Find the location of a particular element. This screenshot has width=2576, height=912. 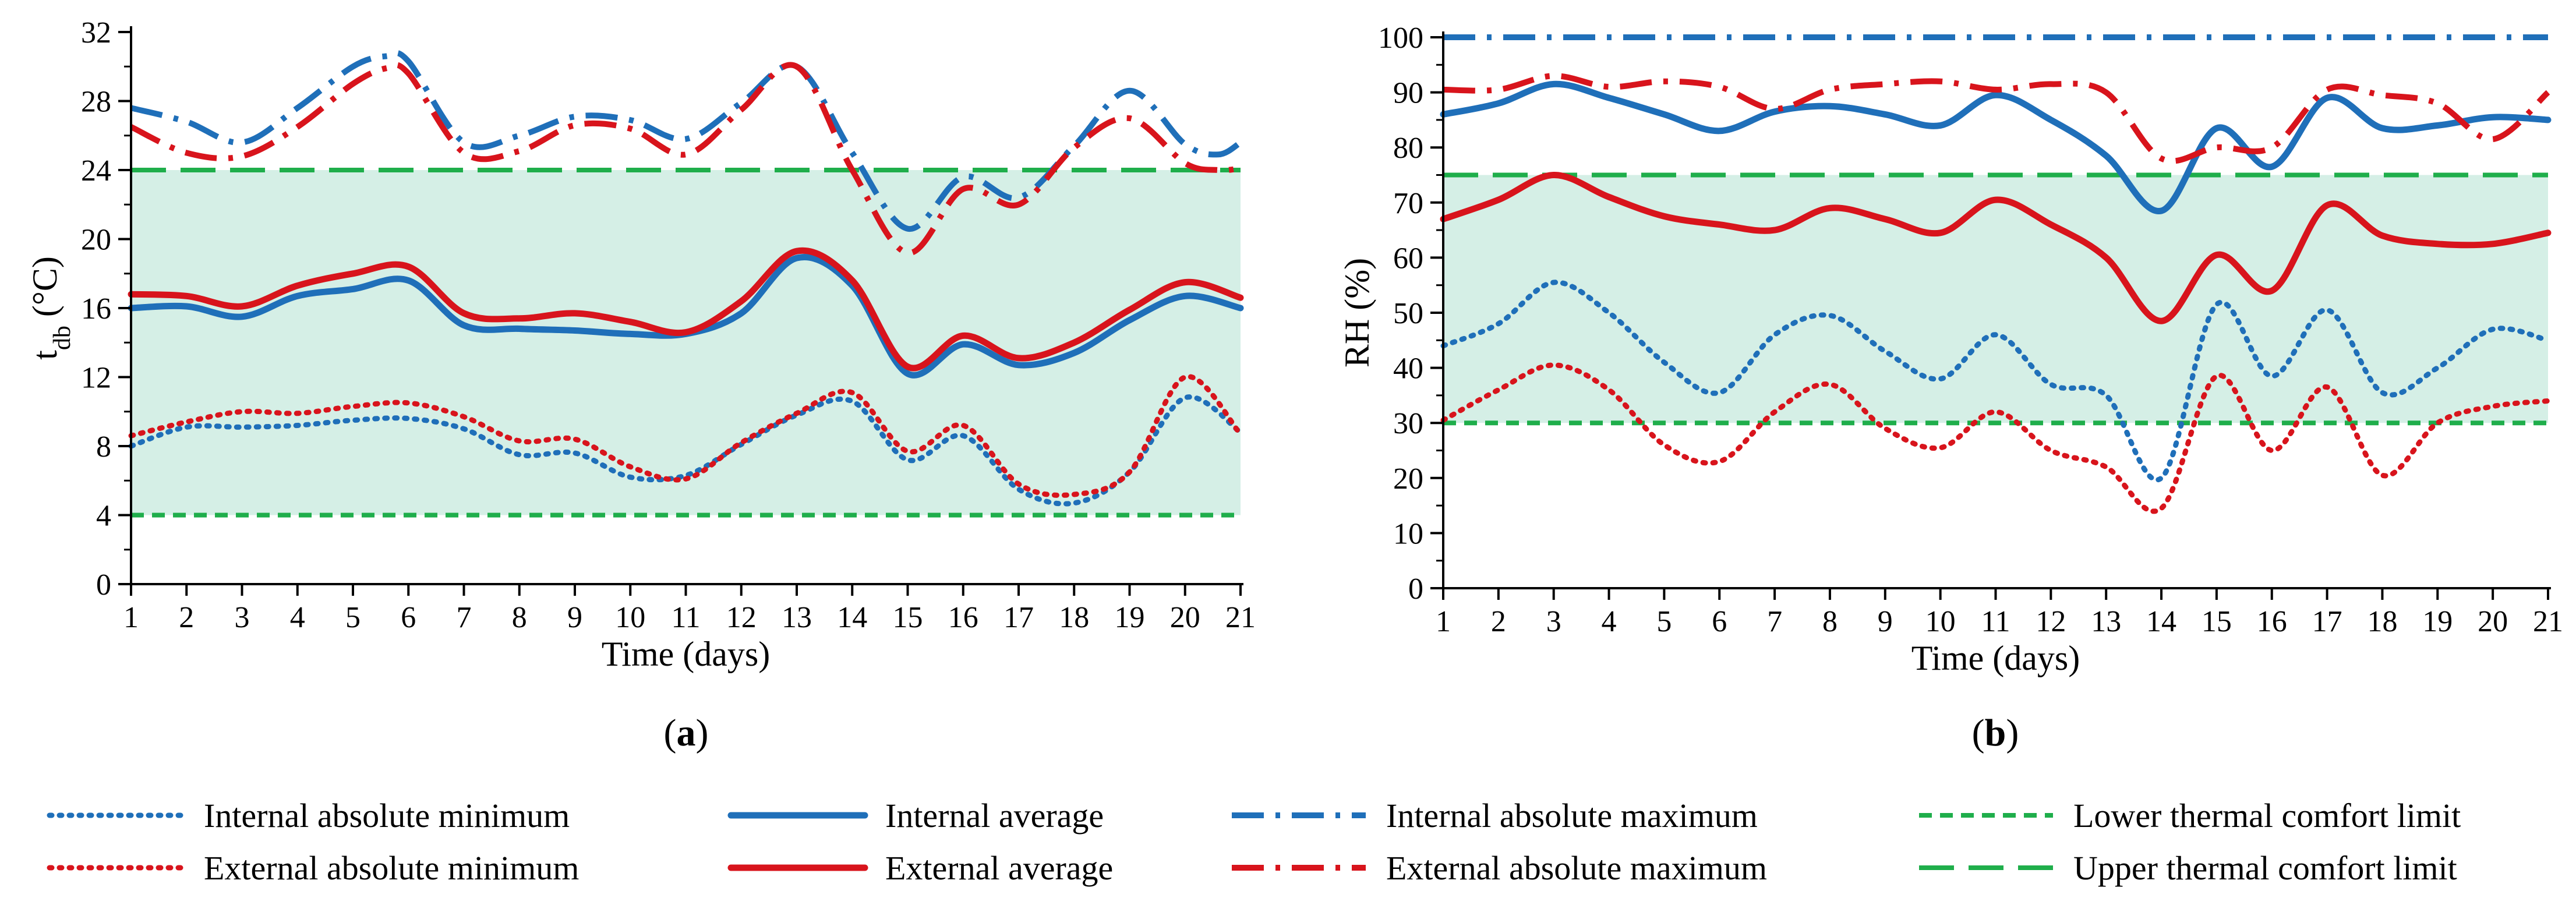

legend-item-ext-min: External absolute minimum is located at coordinates (313, 868).